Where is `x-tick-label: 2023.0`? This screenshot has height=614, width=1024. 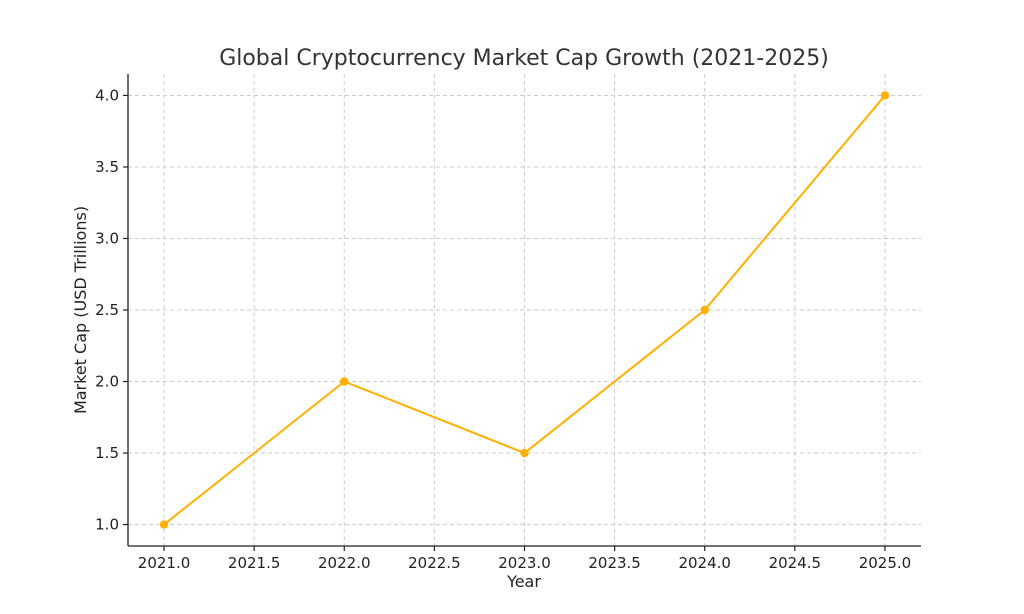
x-tick-label: 2023.0 is located at coordinates (524, 563).